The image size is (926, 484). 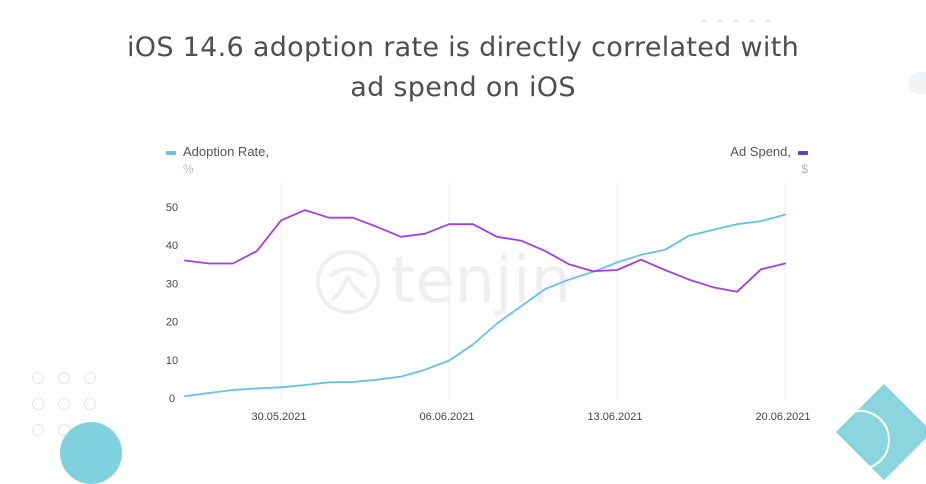 I want to click on watermark-text: tenjin, so click(x=480, y=281).